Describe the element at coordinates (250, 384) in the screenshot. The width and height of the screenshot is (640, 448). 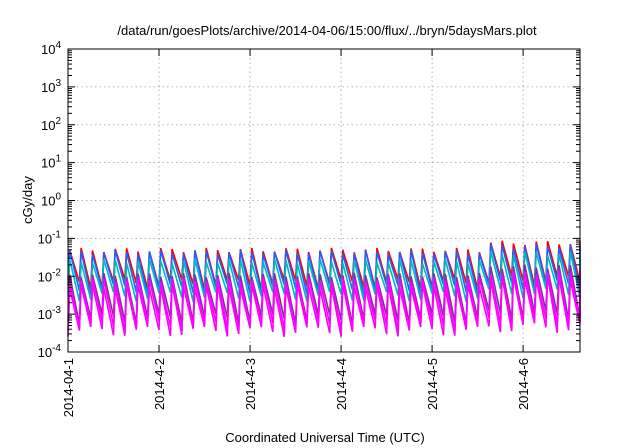
I see `x-tick-label: 2014-4-3` at that location.